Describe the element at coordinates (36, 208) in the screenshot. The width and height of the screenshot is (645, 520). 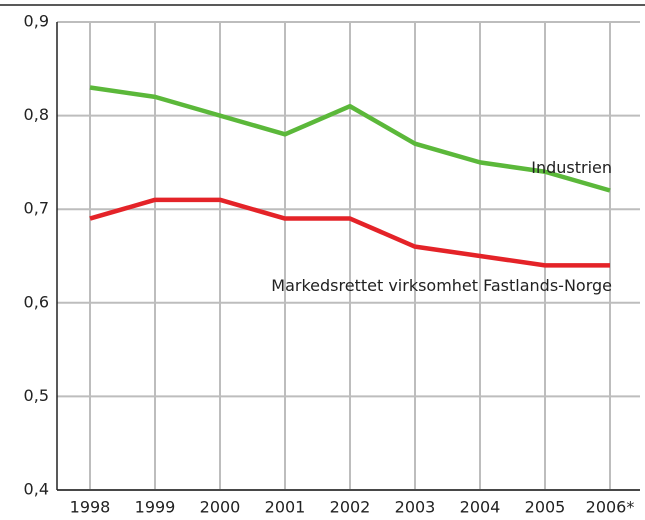
I see `y-tick-label: 0,7` at that location.